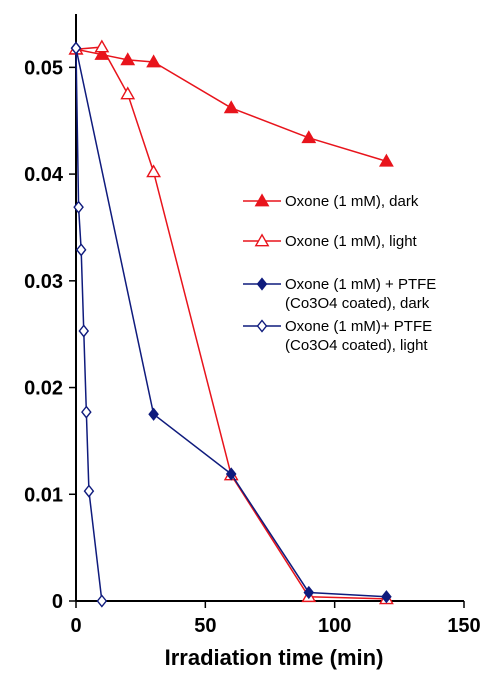 This screenshot has width=491, height=675. What do you see at coordinates (358, 326) in the screenshot?
I see `legend-label: Oxone (1 mM)+ PTFE` at bounding box center [358, 326].